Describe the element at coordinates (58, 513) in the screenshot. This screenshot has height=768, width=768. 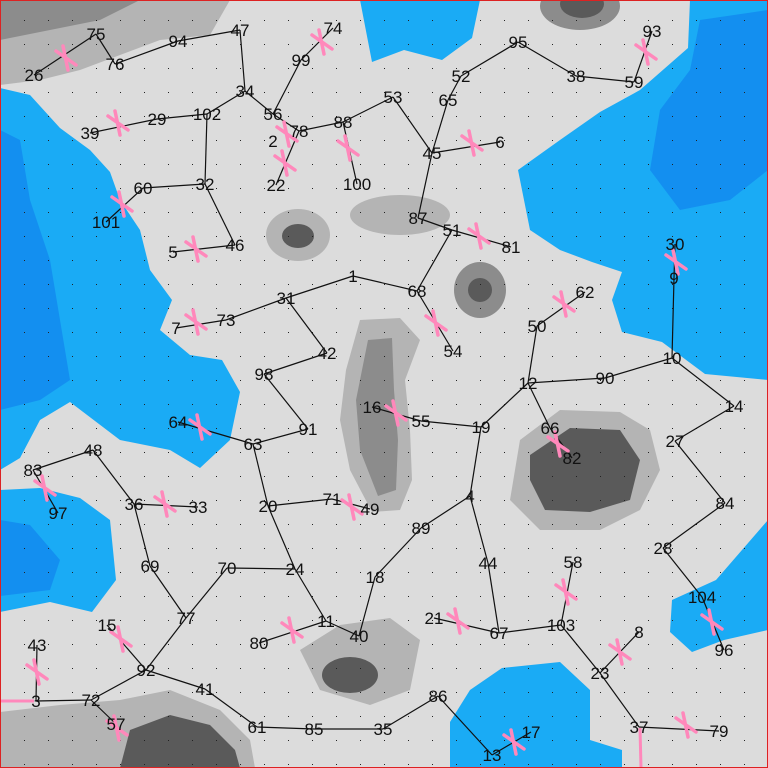
I see `node-label-97: 97` at that location.